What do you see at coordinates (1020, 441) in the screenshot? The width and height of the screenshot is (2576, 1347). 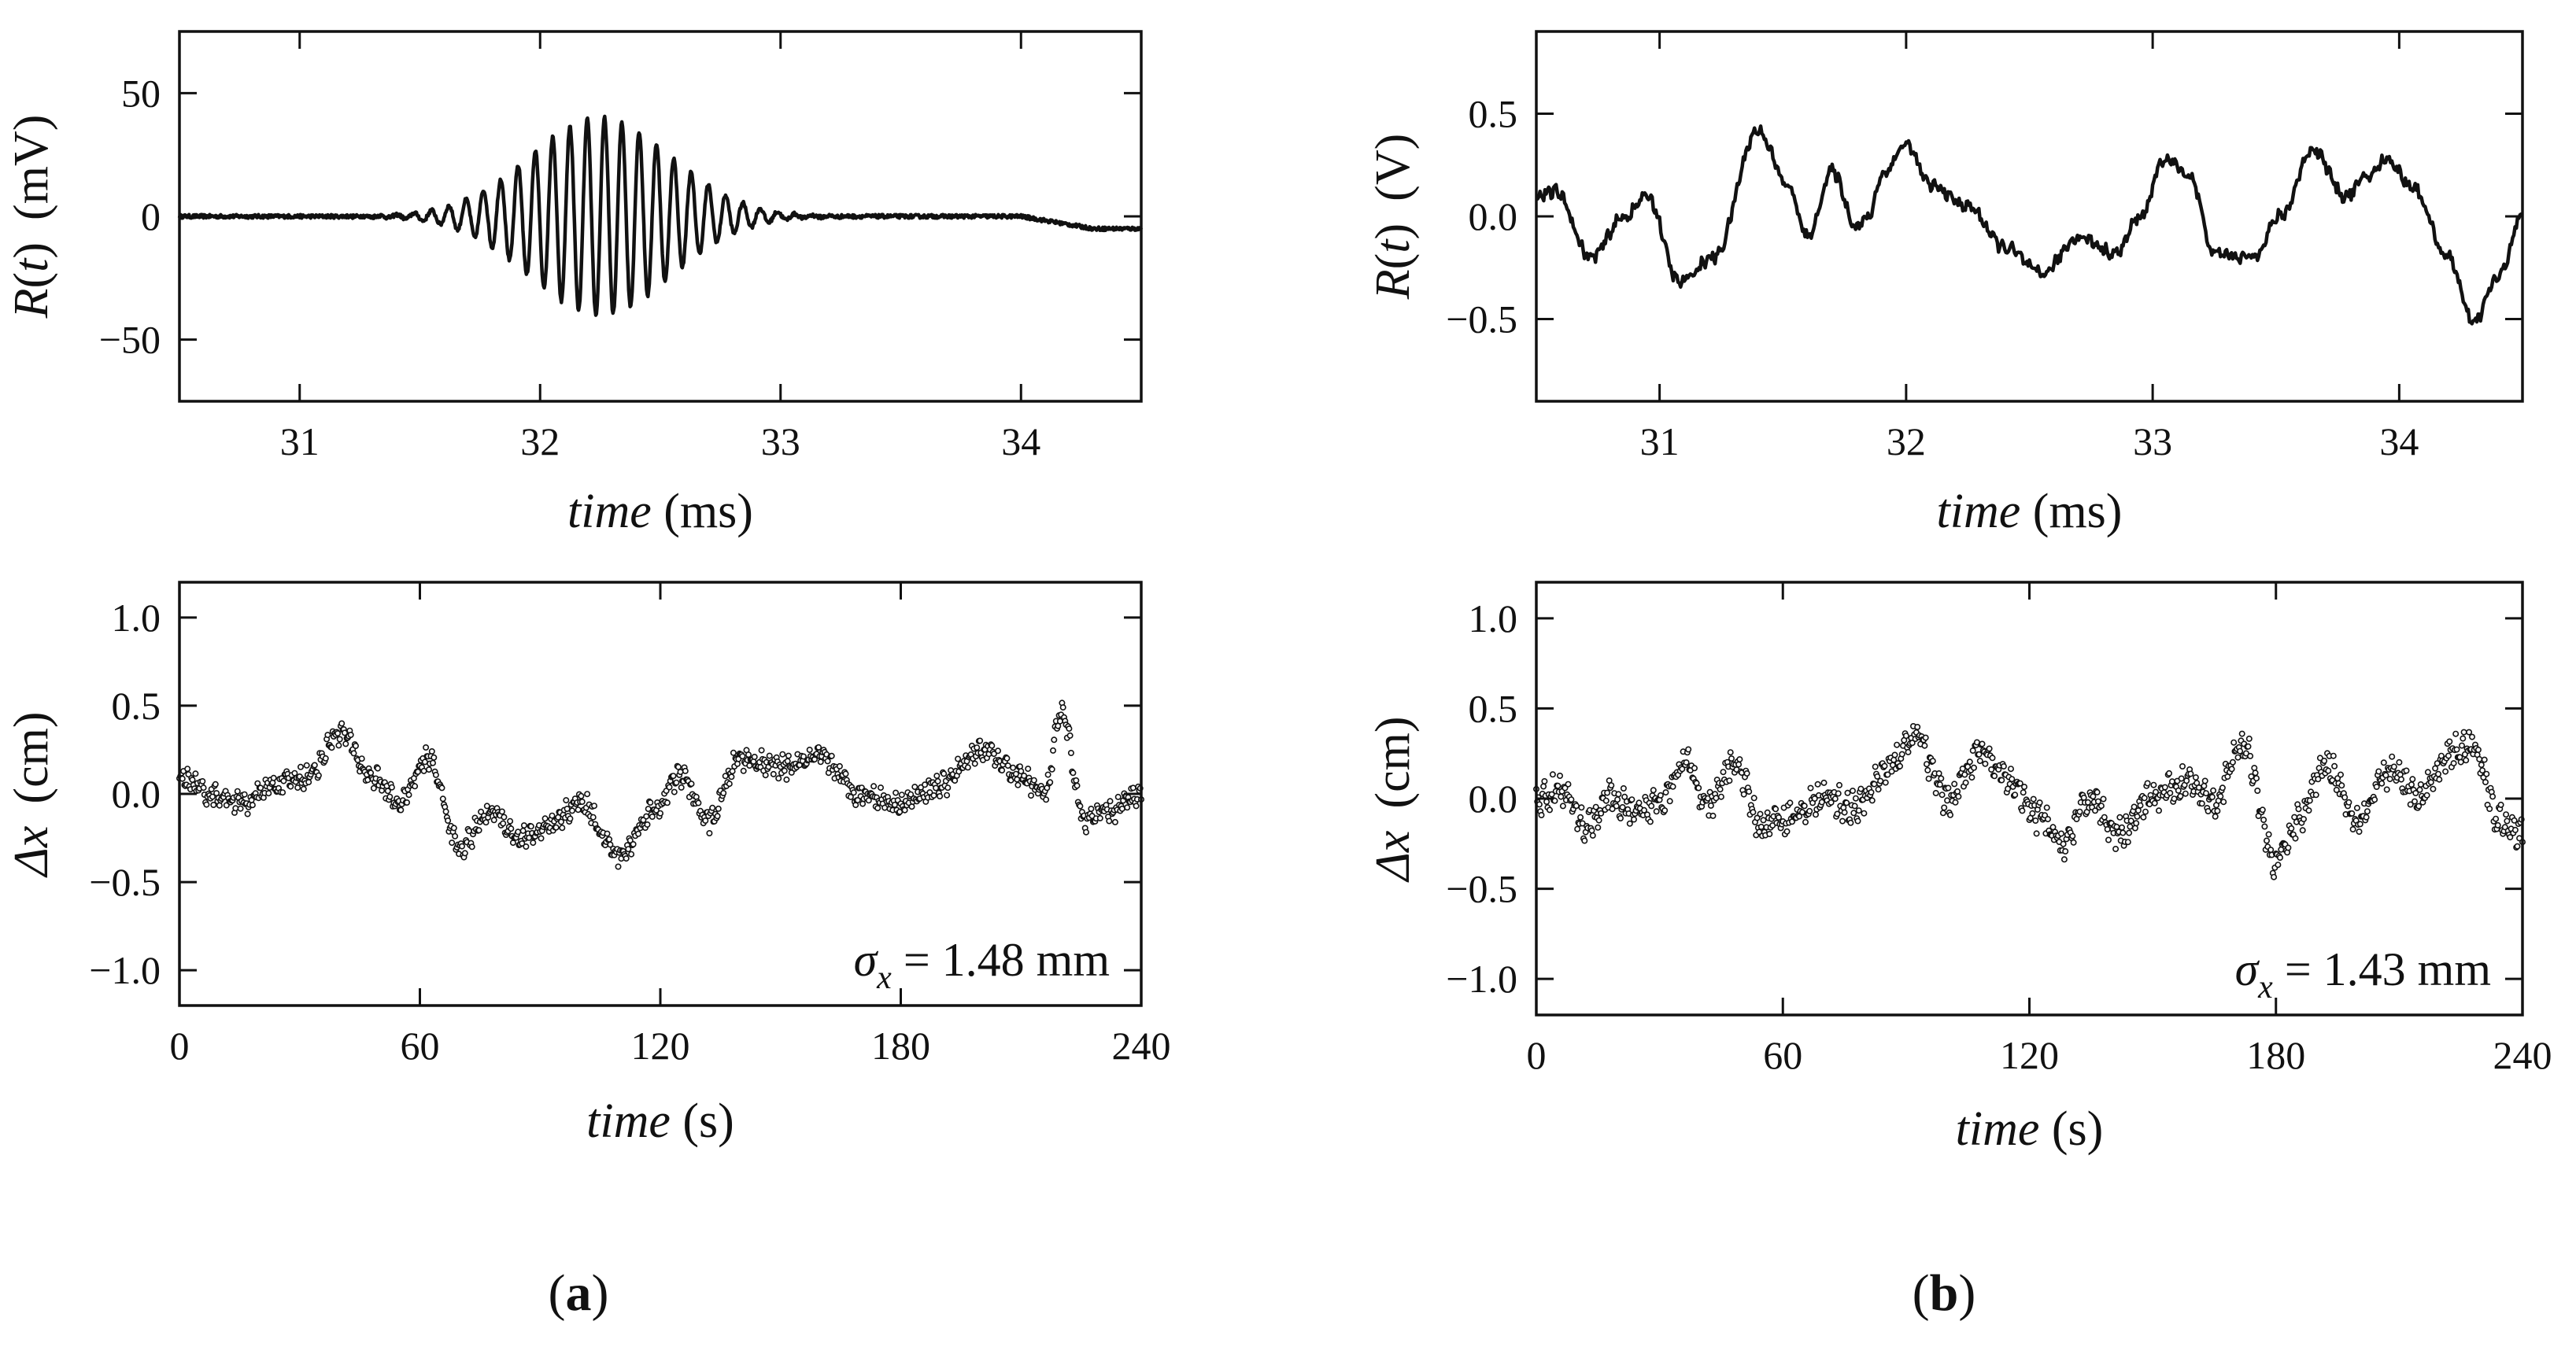 I see `x-tick-label: 34` at bounding box center [1020, 441].